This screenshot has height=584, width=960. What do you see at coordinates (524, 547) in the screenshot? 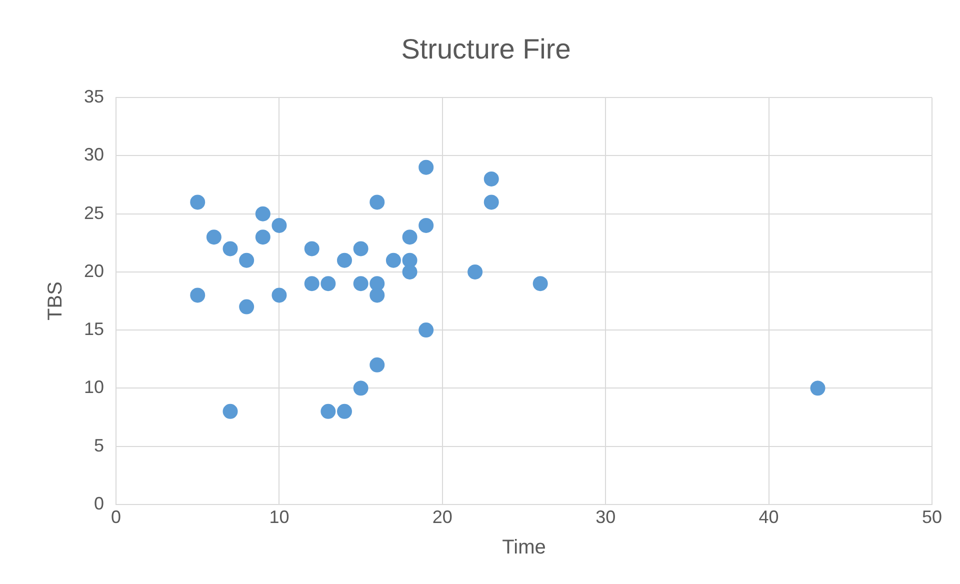
I see `x-axis-title: Time` at bounding box center [524, 547].